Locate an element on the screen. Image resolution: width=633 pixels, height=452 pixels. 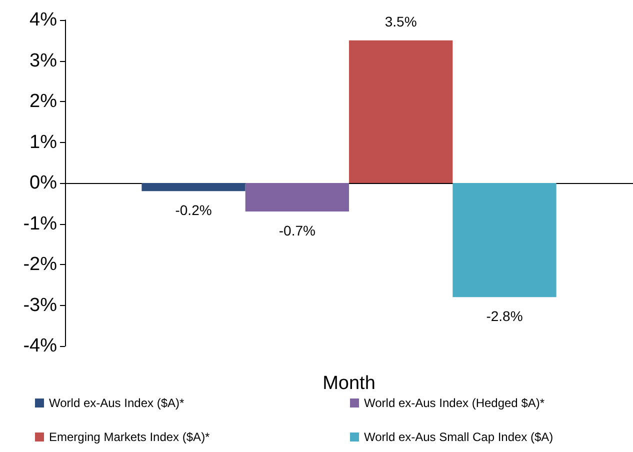
legend-label: World ex-Aus Small Cap Index ($A) is located at coordinates (459, 437).